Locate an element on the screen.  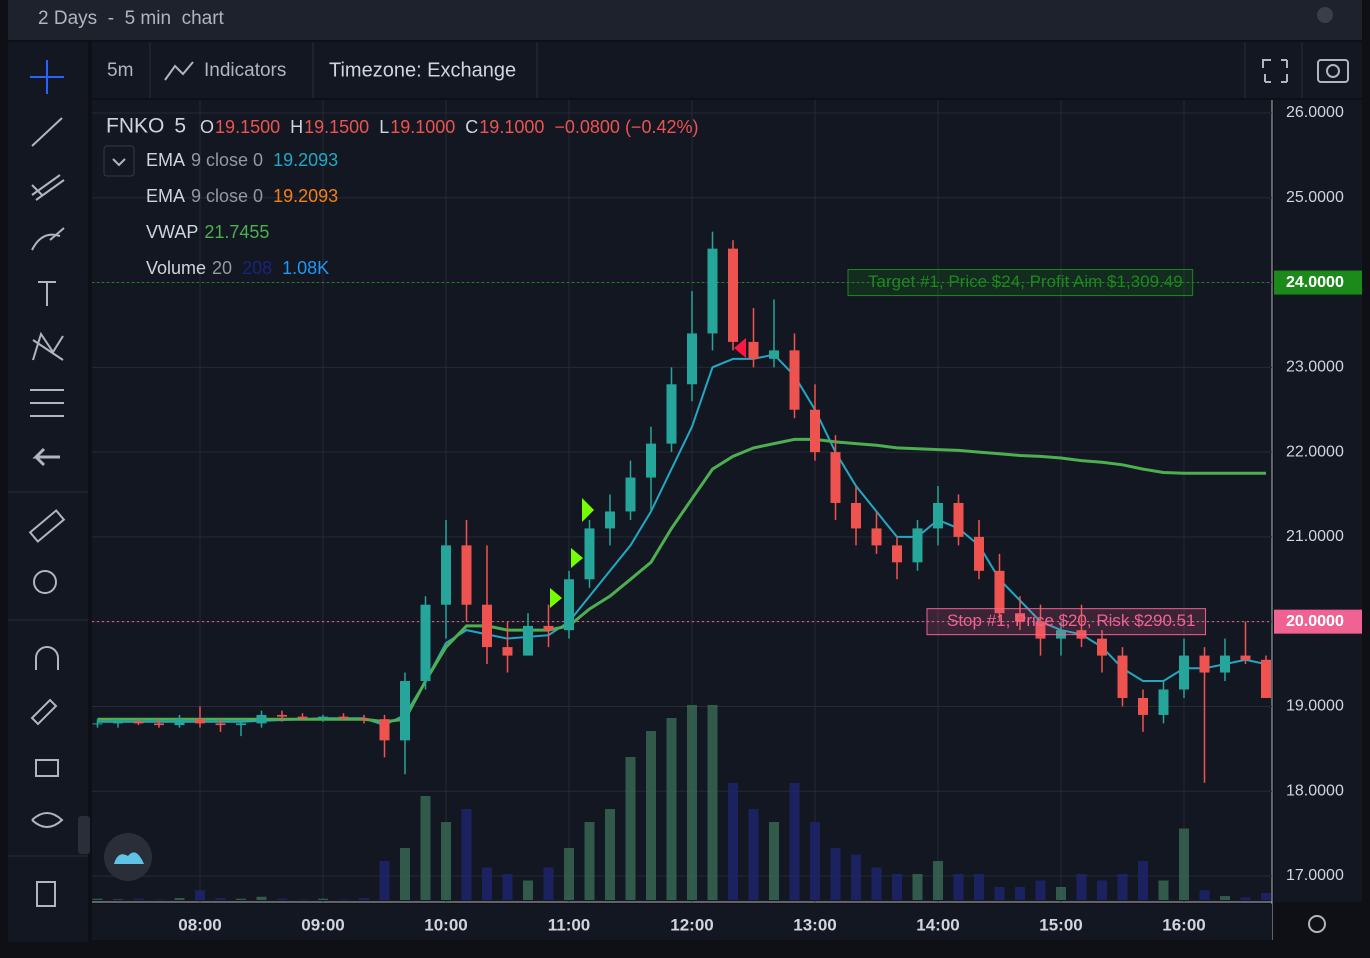
y-tick-label: 20.0000 is located at coordinates (1315, 621).